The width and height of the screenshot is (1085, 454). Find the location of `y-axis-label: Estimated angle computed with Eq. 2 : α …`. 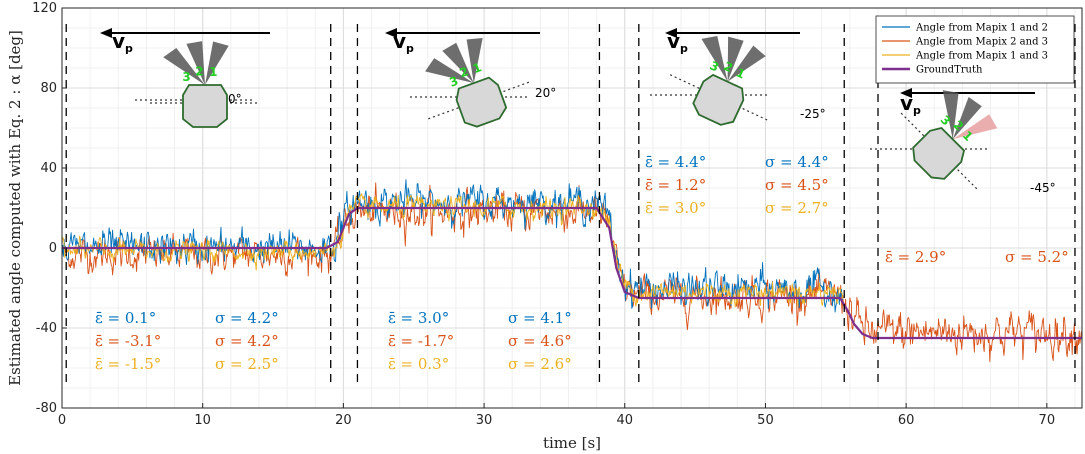

y-axis-label: Estimated angle computed with Eq. 2 : α … is located at coordinates (15, 208).